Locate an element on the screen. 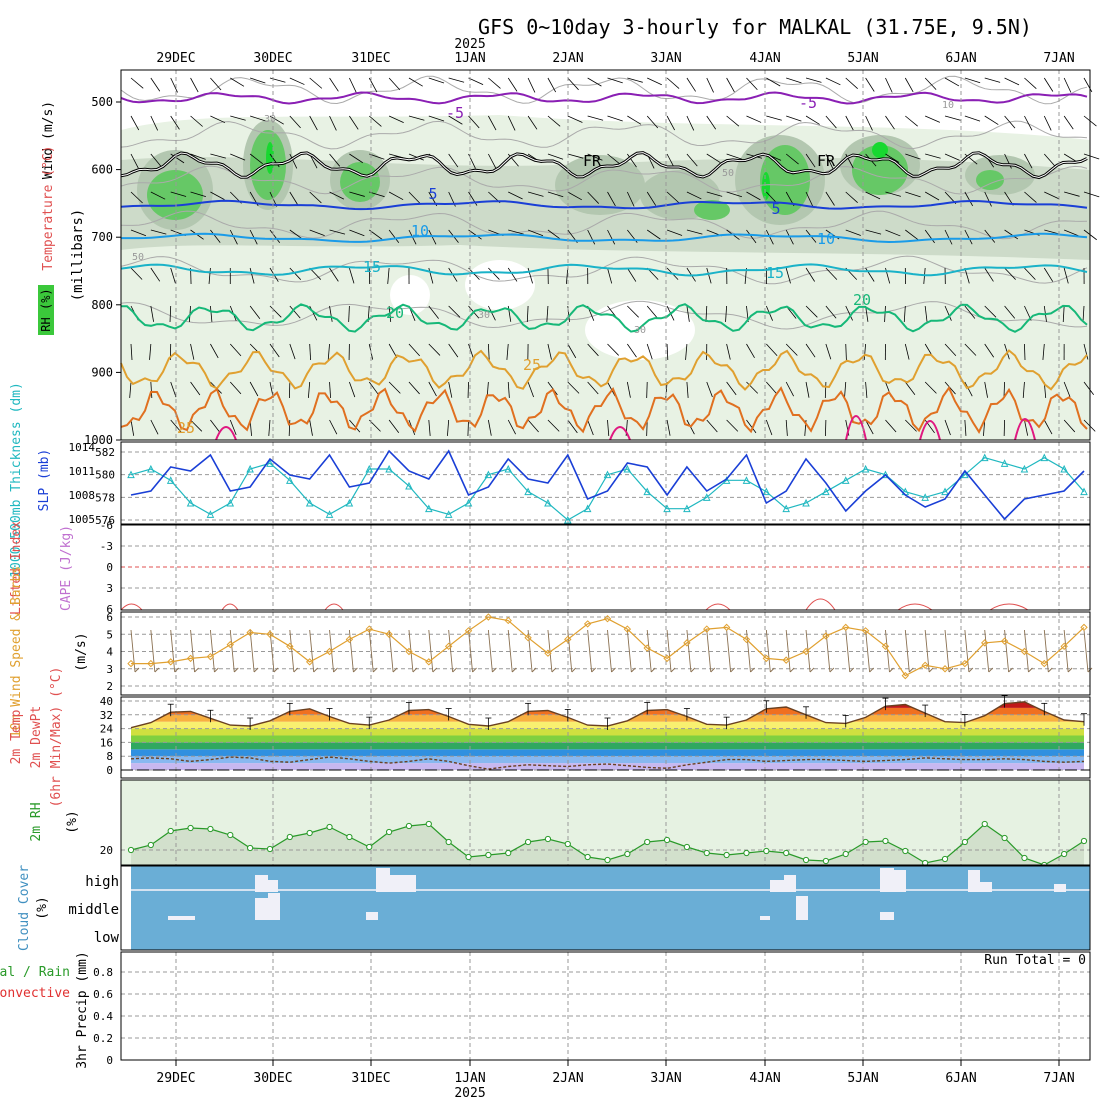  temp2m-frame is located at coordinates (605, 737).